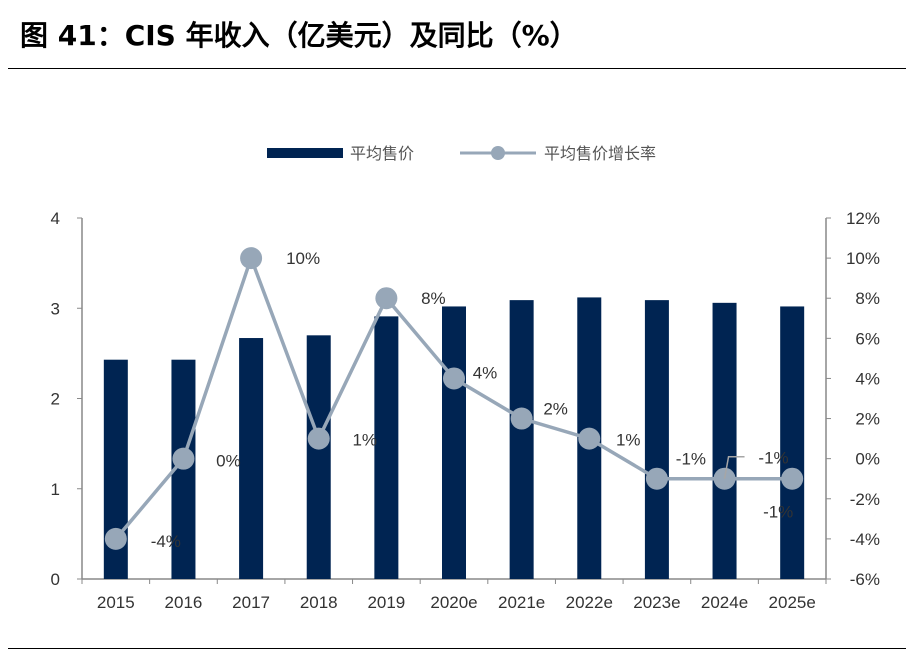 The width and height of the screenshot is (914, 652). I want to click on figure-title: 图 41：CIS 年收入（亿美元）及同比（%）, so click(299, 35).